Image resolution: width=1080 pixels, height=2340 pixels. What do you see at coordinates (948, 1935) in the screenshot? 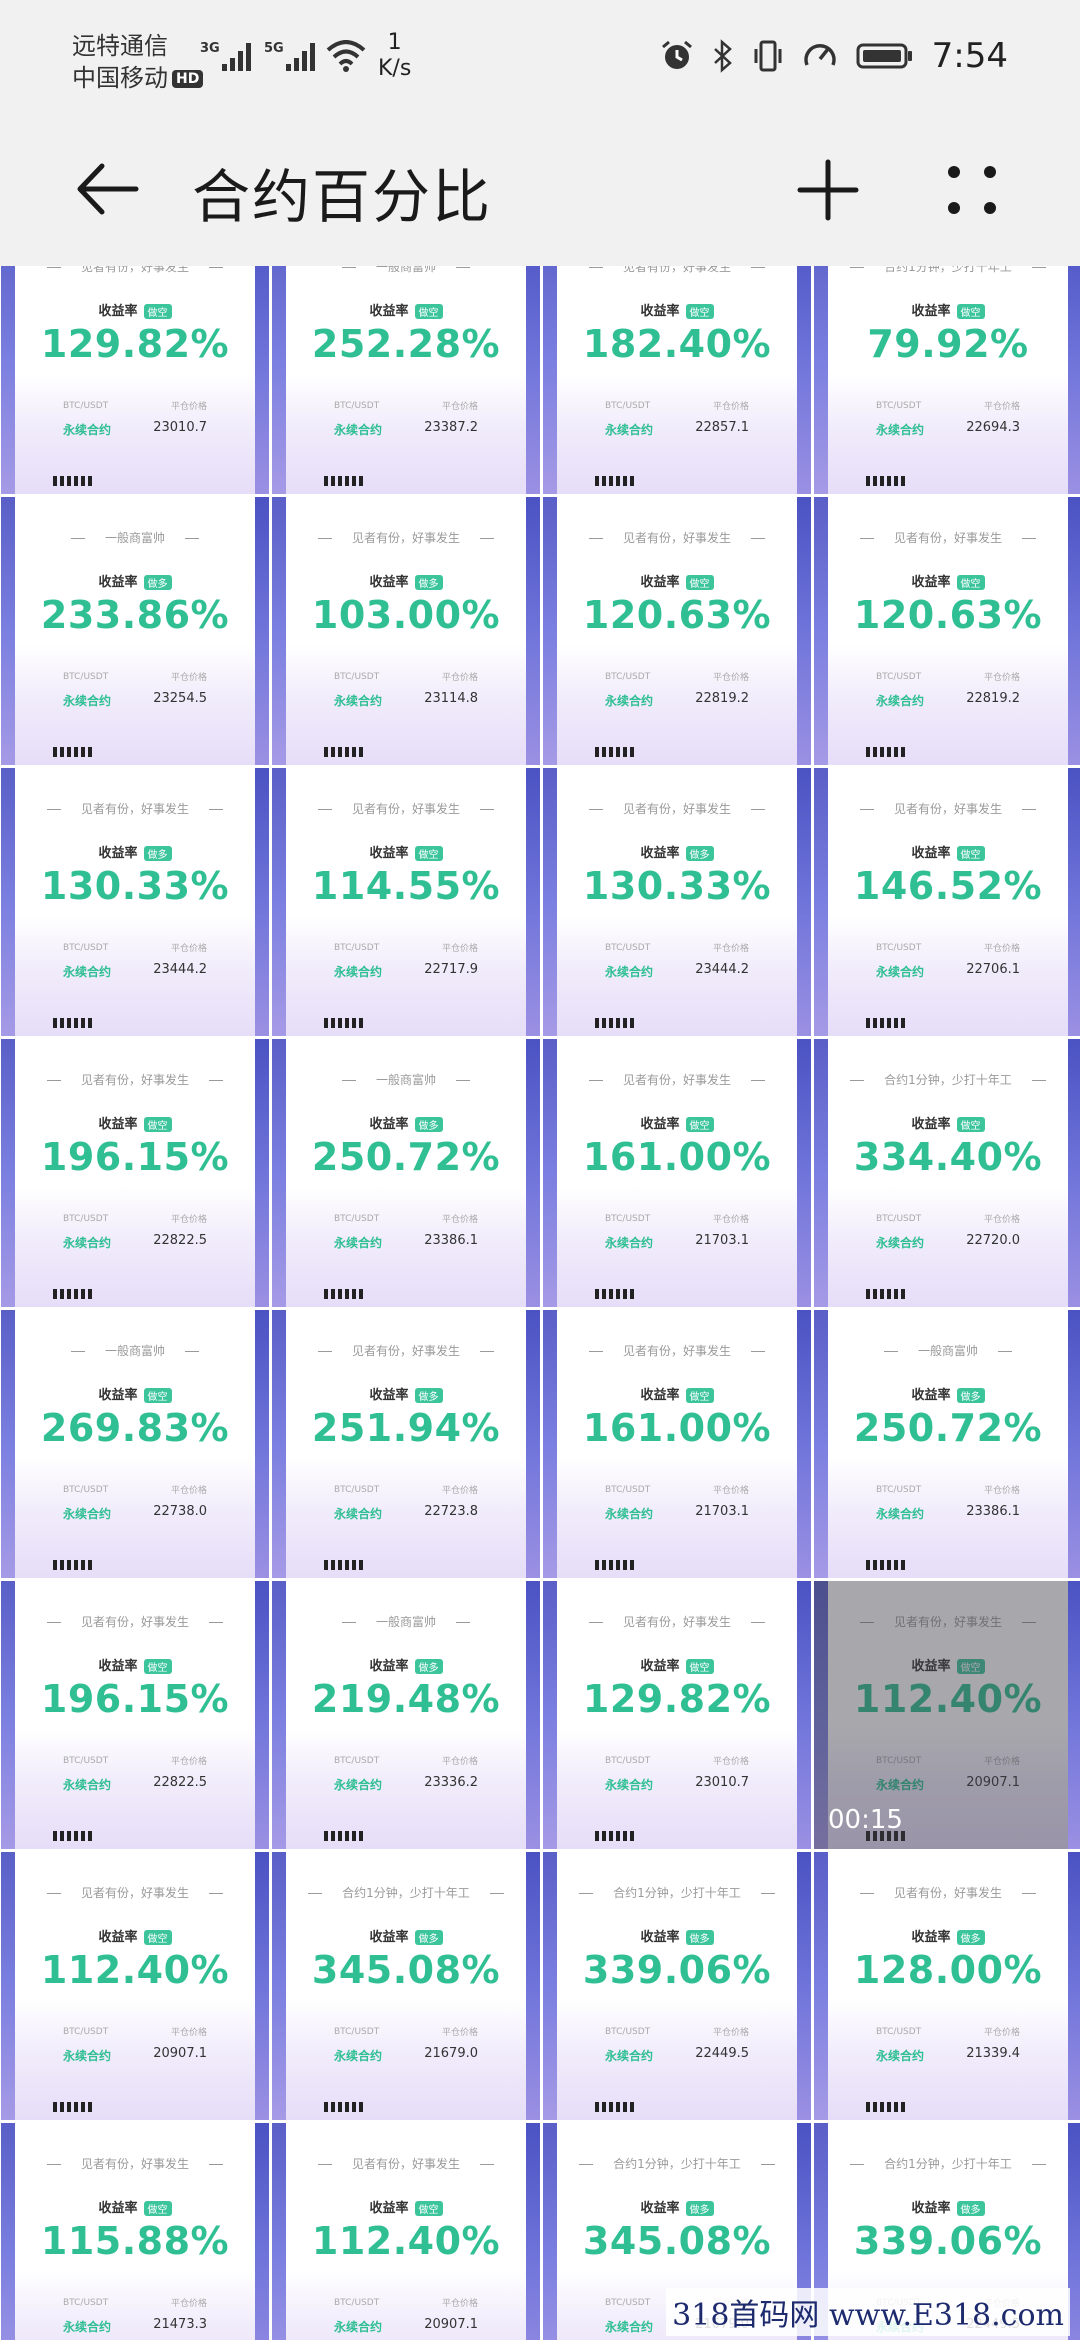
I see `rate-row: 收益率 做多` at bounding box center [948, 1935].